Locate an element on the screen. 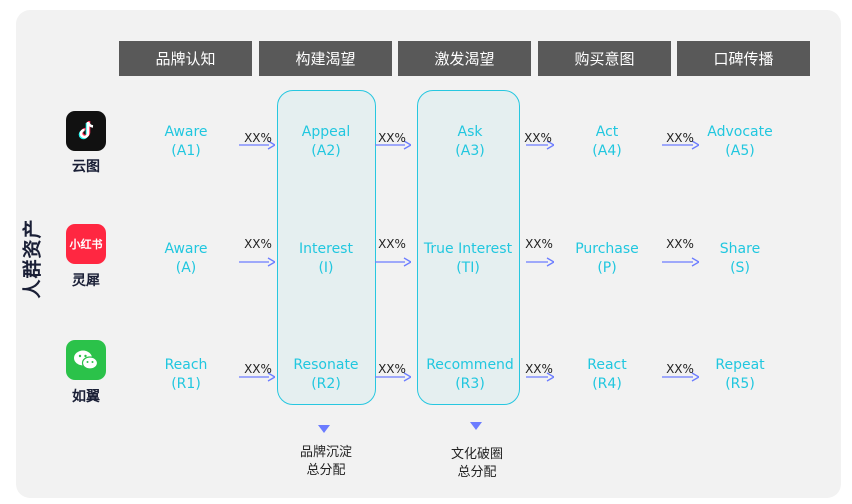 This screenshot has width=852, height=504. node-row3-col4: React (R4) is located at coordinates (607, 374).